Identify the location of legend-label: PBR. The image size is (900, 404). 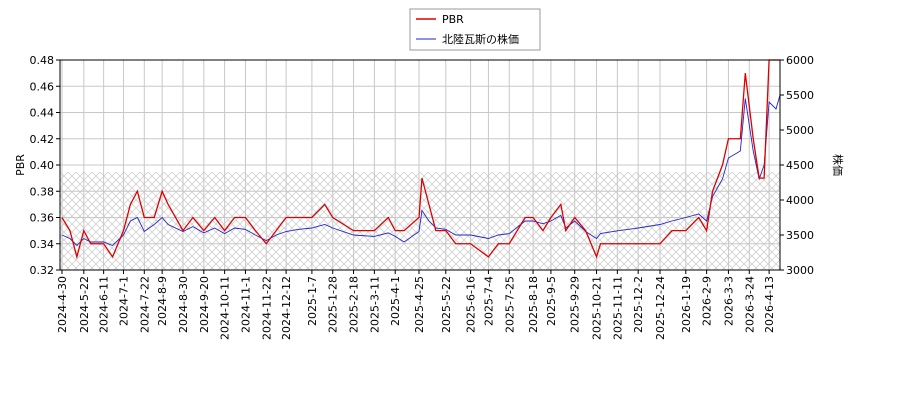
(453, 19).